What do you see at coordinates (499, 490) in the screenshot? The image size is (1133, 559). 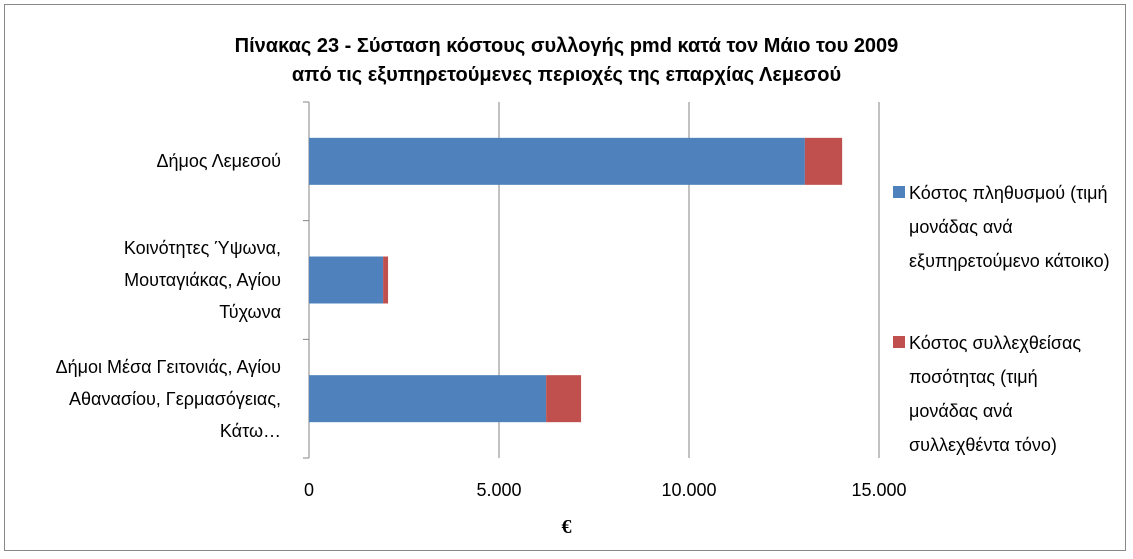 I see `x-tick-label: 5.000` at bounding box center [499, 490].